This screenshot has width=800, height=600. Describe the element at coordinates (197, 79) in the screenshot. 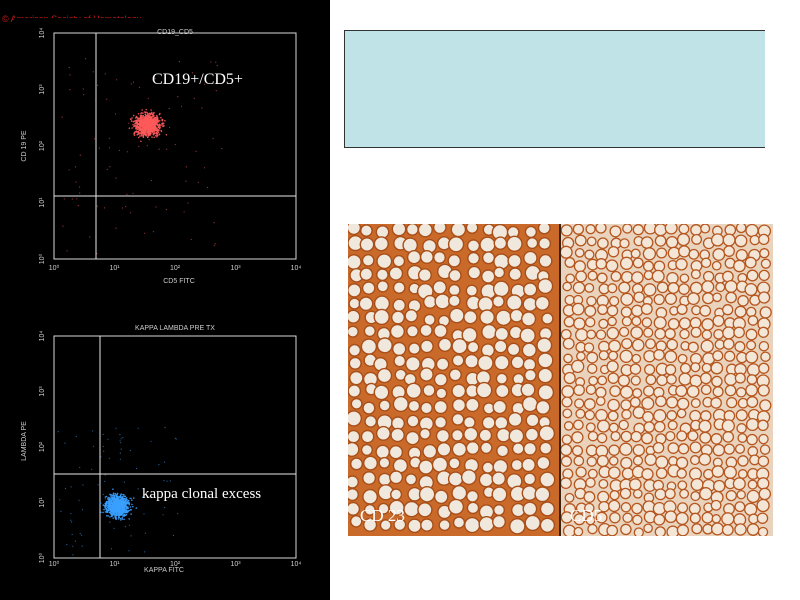

I see `plot-1-annotation: CD19+/CD5+` at that location.